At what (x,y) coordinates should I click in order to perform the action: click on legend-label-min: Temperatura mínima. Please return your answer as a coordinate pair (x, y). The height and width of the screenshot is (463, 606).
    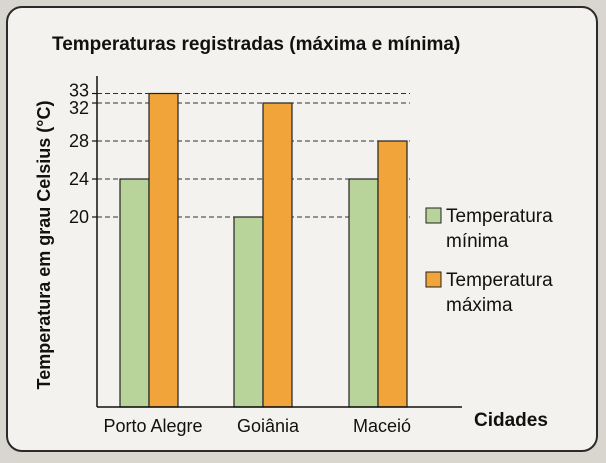
    Looking at the image, I should click on (499, 229).